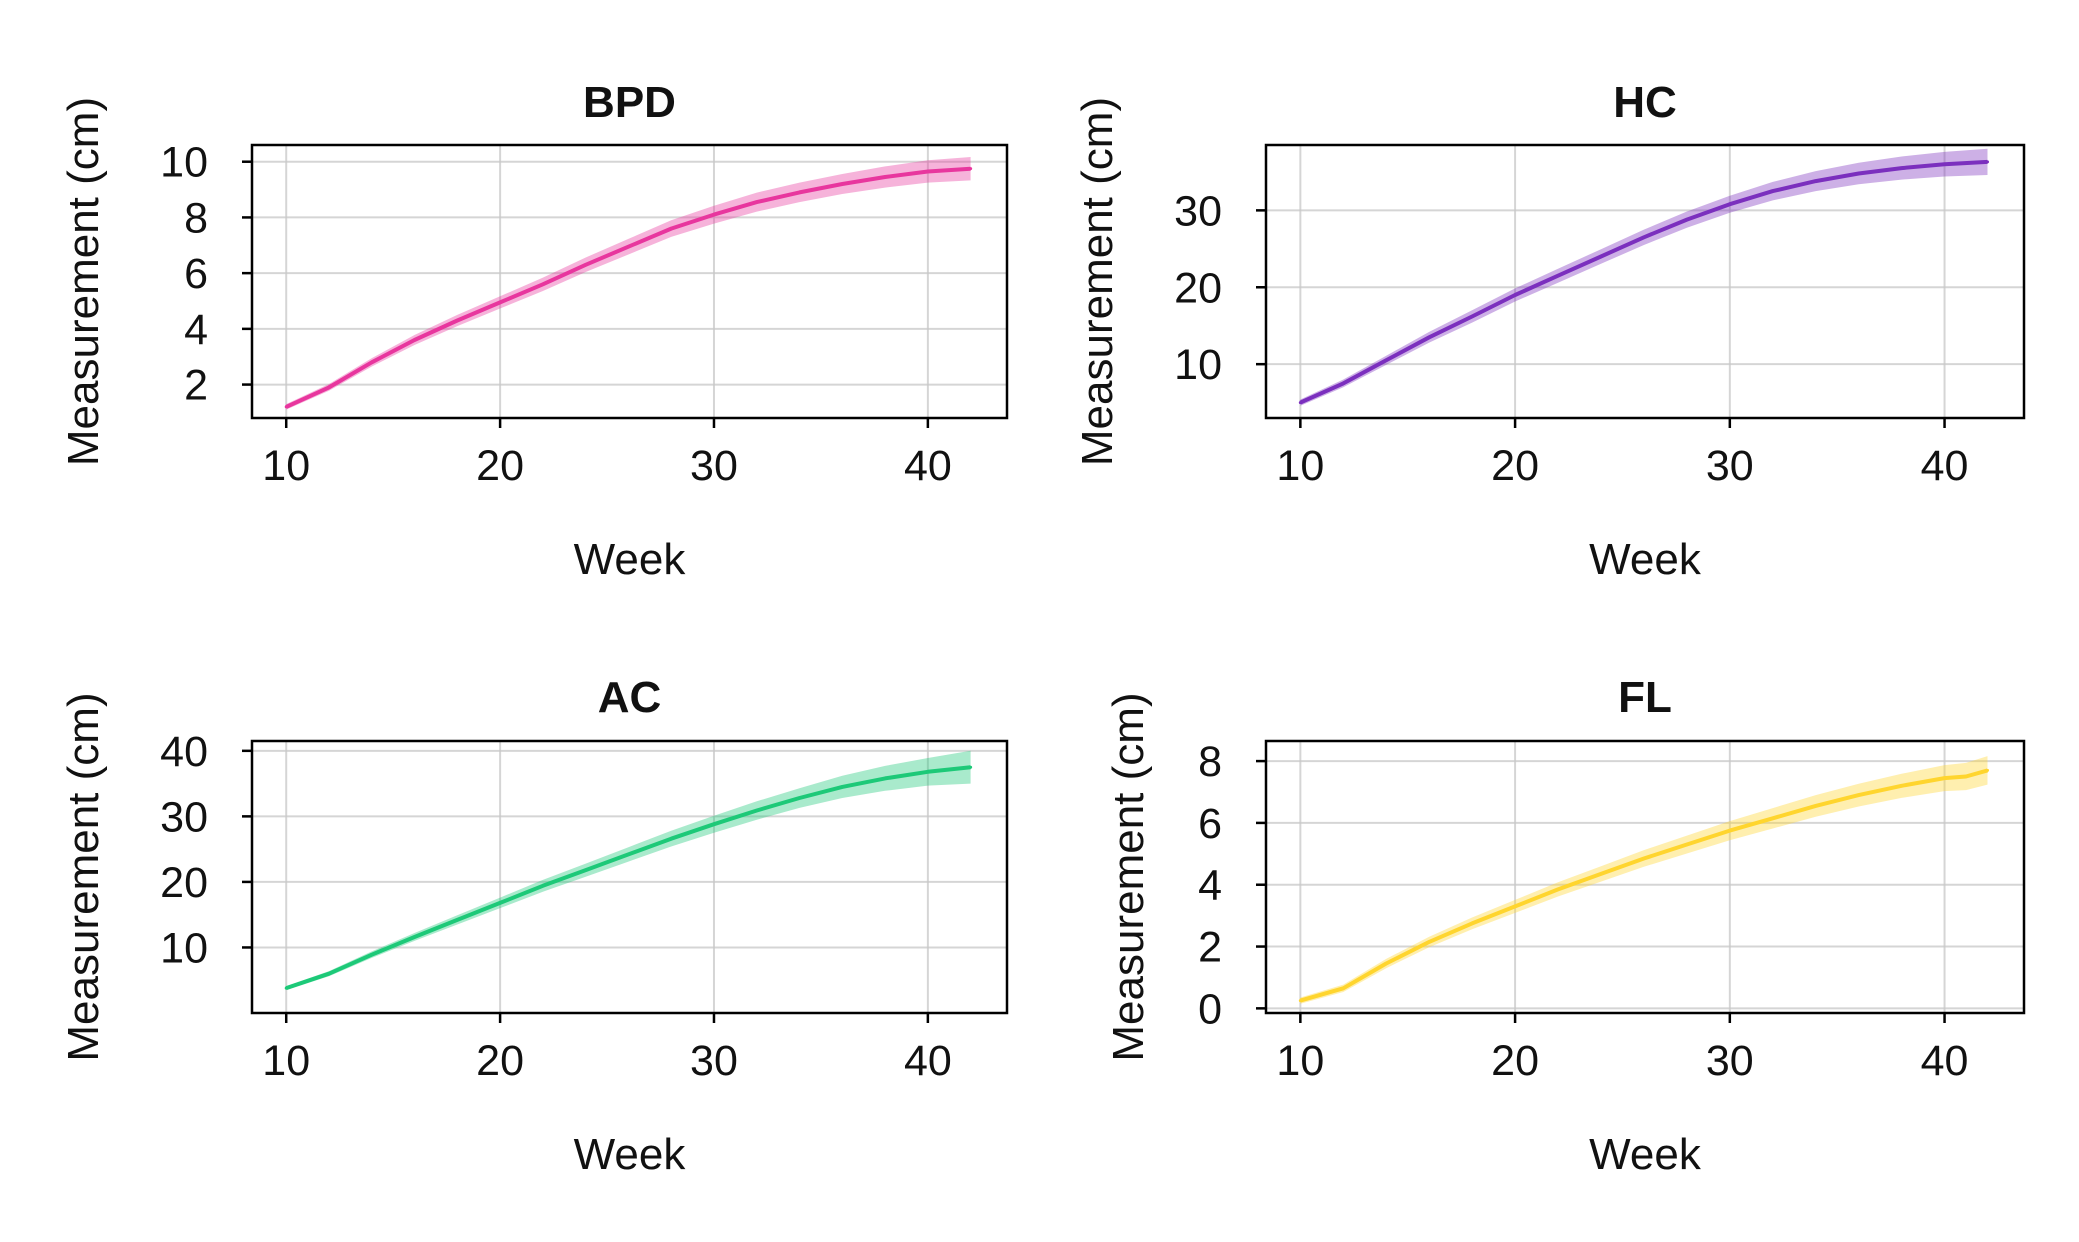  I want to click on y-tick-label: 40, so click(184, 752).